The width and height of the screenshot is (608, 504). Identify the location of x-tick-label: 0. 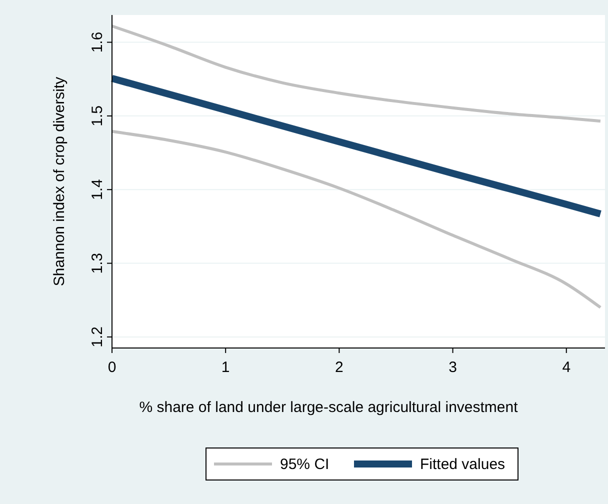
(112, 367).